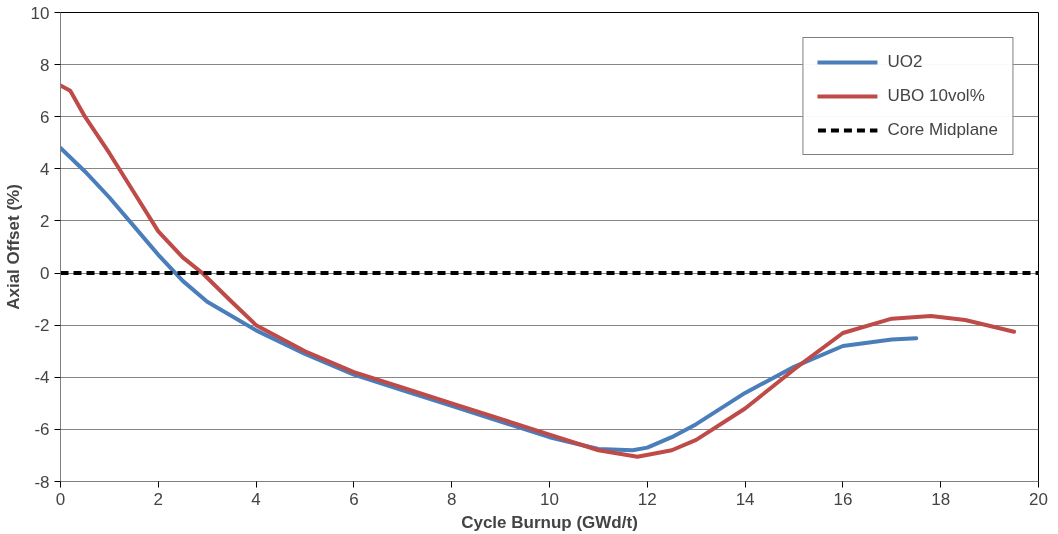  What do you see at coordinates (549, 522) in the screenshot?
I see `x-axis-title: Cycle Burnup (GWd/t)` at bounding box center [549, 522].